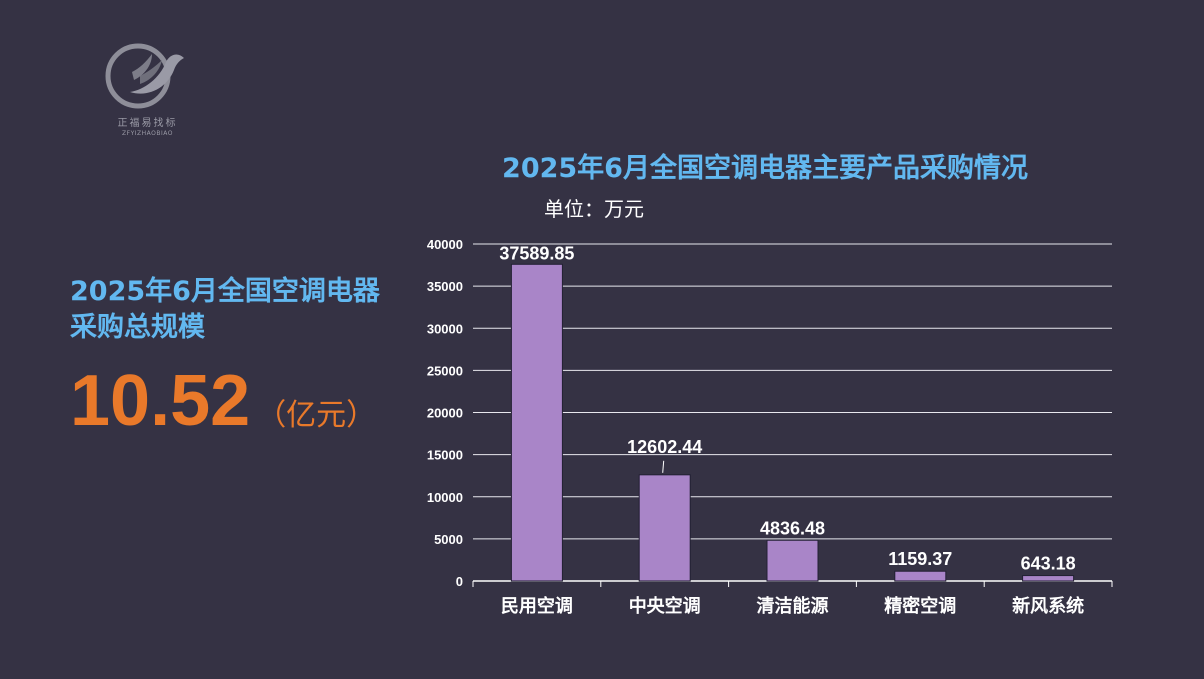 Image resolution: width=1204 pixels, height=679 pixels. Describe the element at coordinates (144, 76) in the screenshot. I see `eagle-logo-icon` at that location.